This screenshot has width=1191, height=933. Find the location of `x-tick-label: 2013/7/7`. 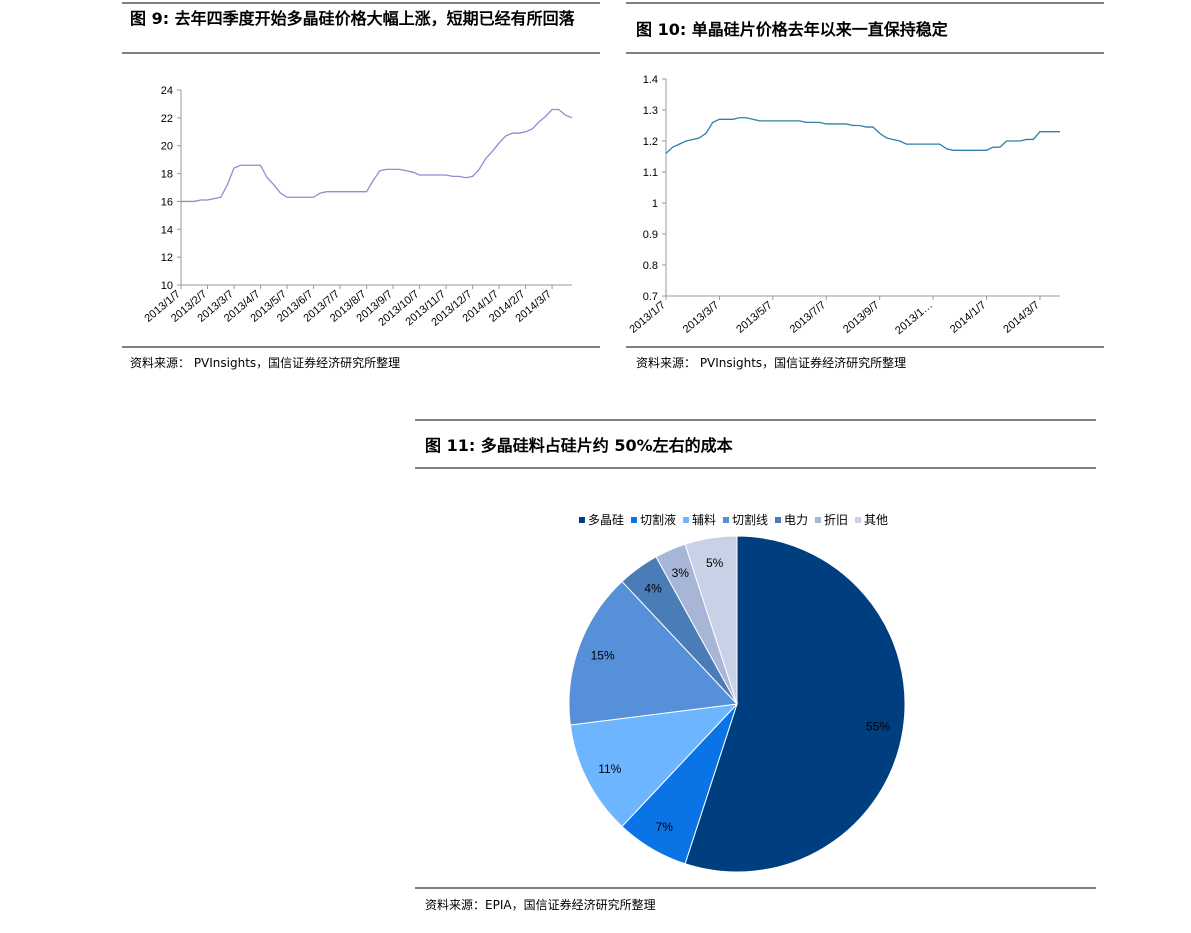

x-tick-label: 2013/7/7 is located at coordinates (808, 317).